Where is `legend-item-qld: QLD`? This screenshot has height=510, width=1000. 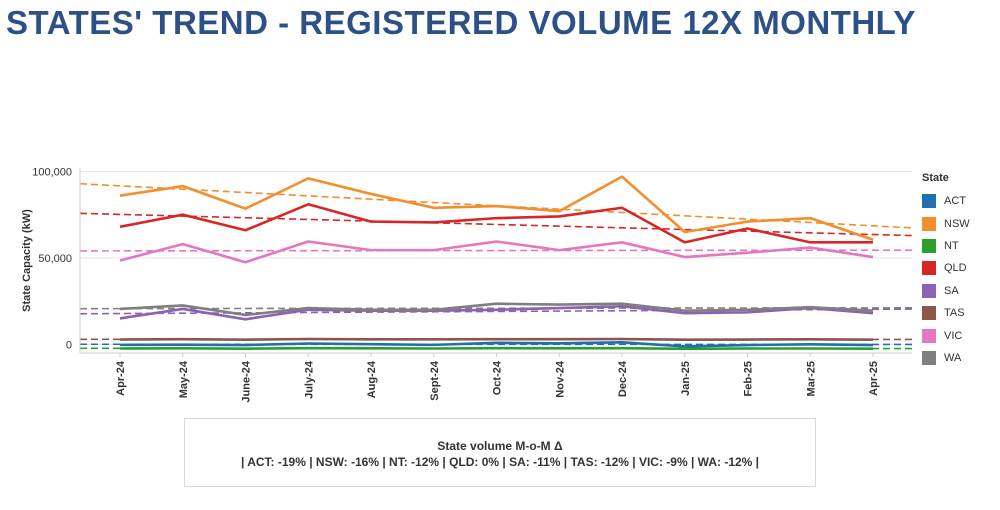
legend-item-qld: QLD is located at coordinates (958, 268).